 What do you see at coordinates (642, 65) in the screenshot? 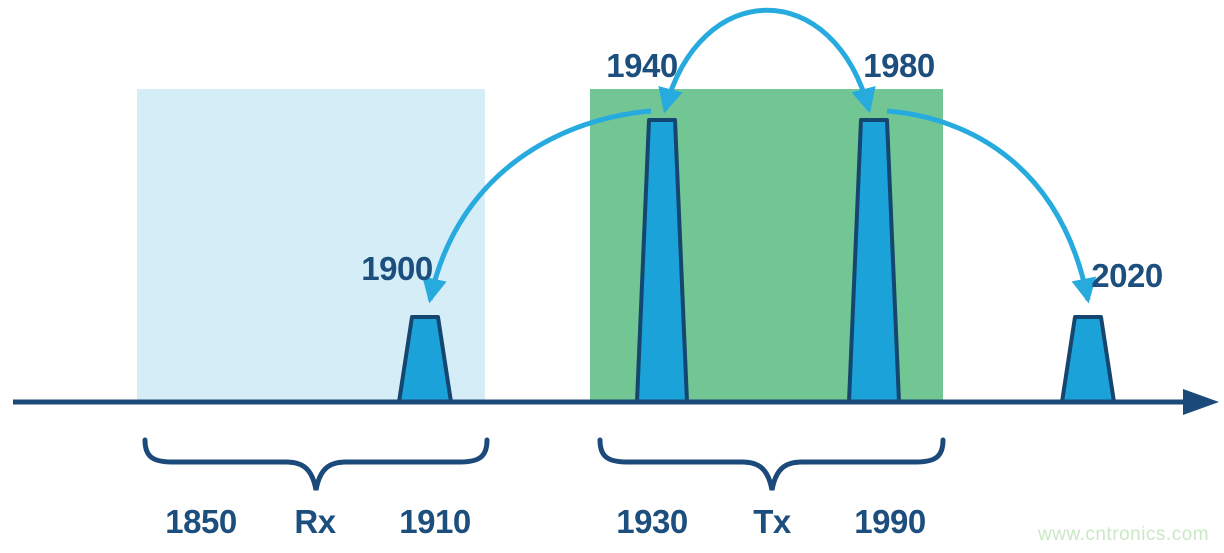
I see `label-frequency-1940: 1940` at bounding box center [642, 65].